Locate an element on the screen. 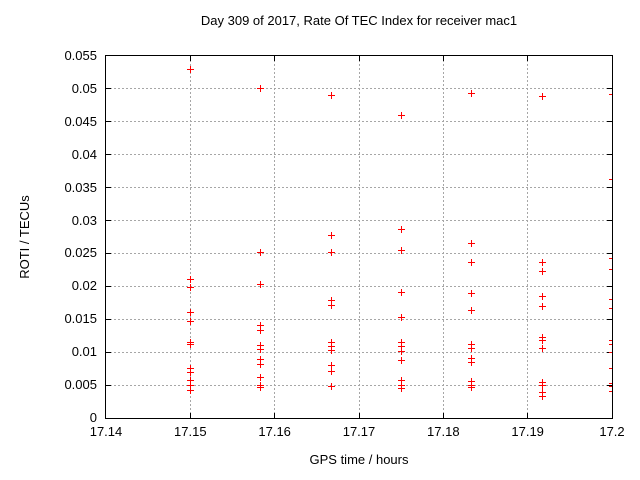 This screenshot has width=640, height=480. y-axis-label: ROTI / TECUs is located at coordinates (24, 237).